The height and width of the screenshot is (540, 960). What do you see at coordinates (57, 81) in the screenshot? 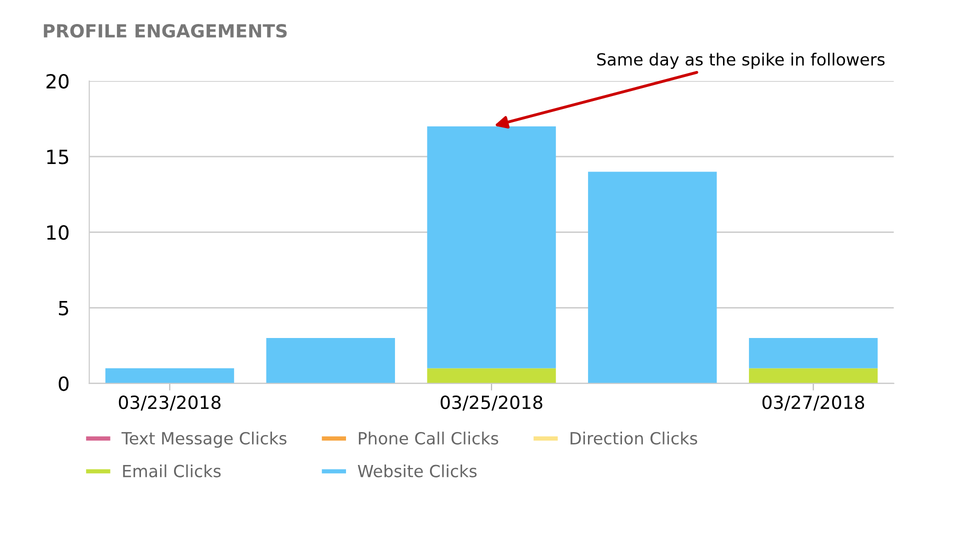
I see `y-tick-label: 20` at bounding box center [57, 81].